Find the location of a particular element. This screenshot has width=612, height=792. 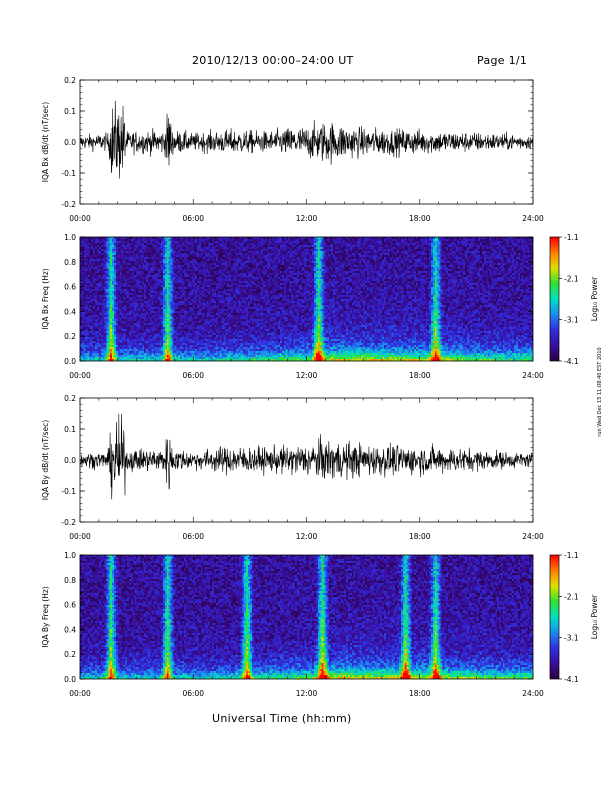

bx-spectrogram-ytick-label: 0.8 is located at coordinates (70, 262).